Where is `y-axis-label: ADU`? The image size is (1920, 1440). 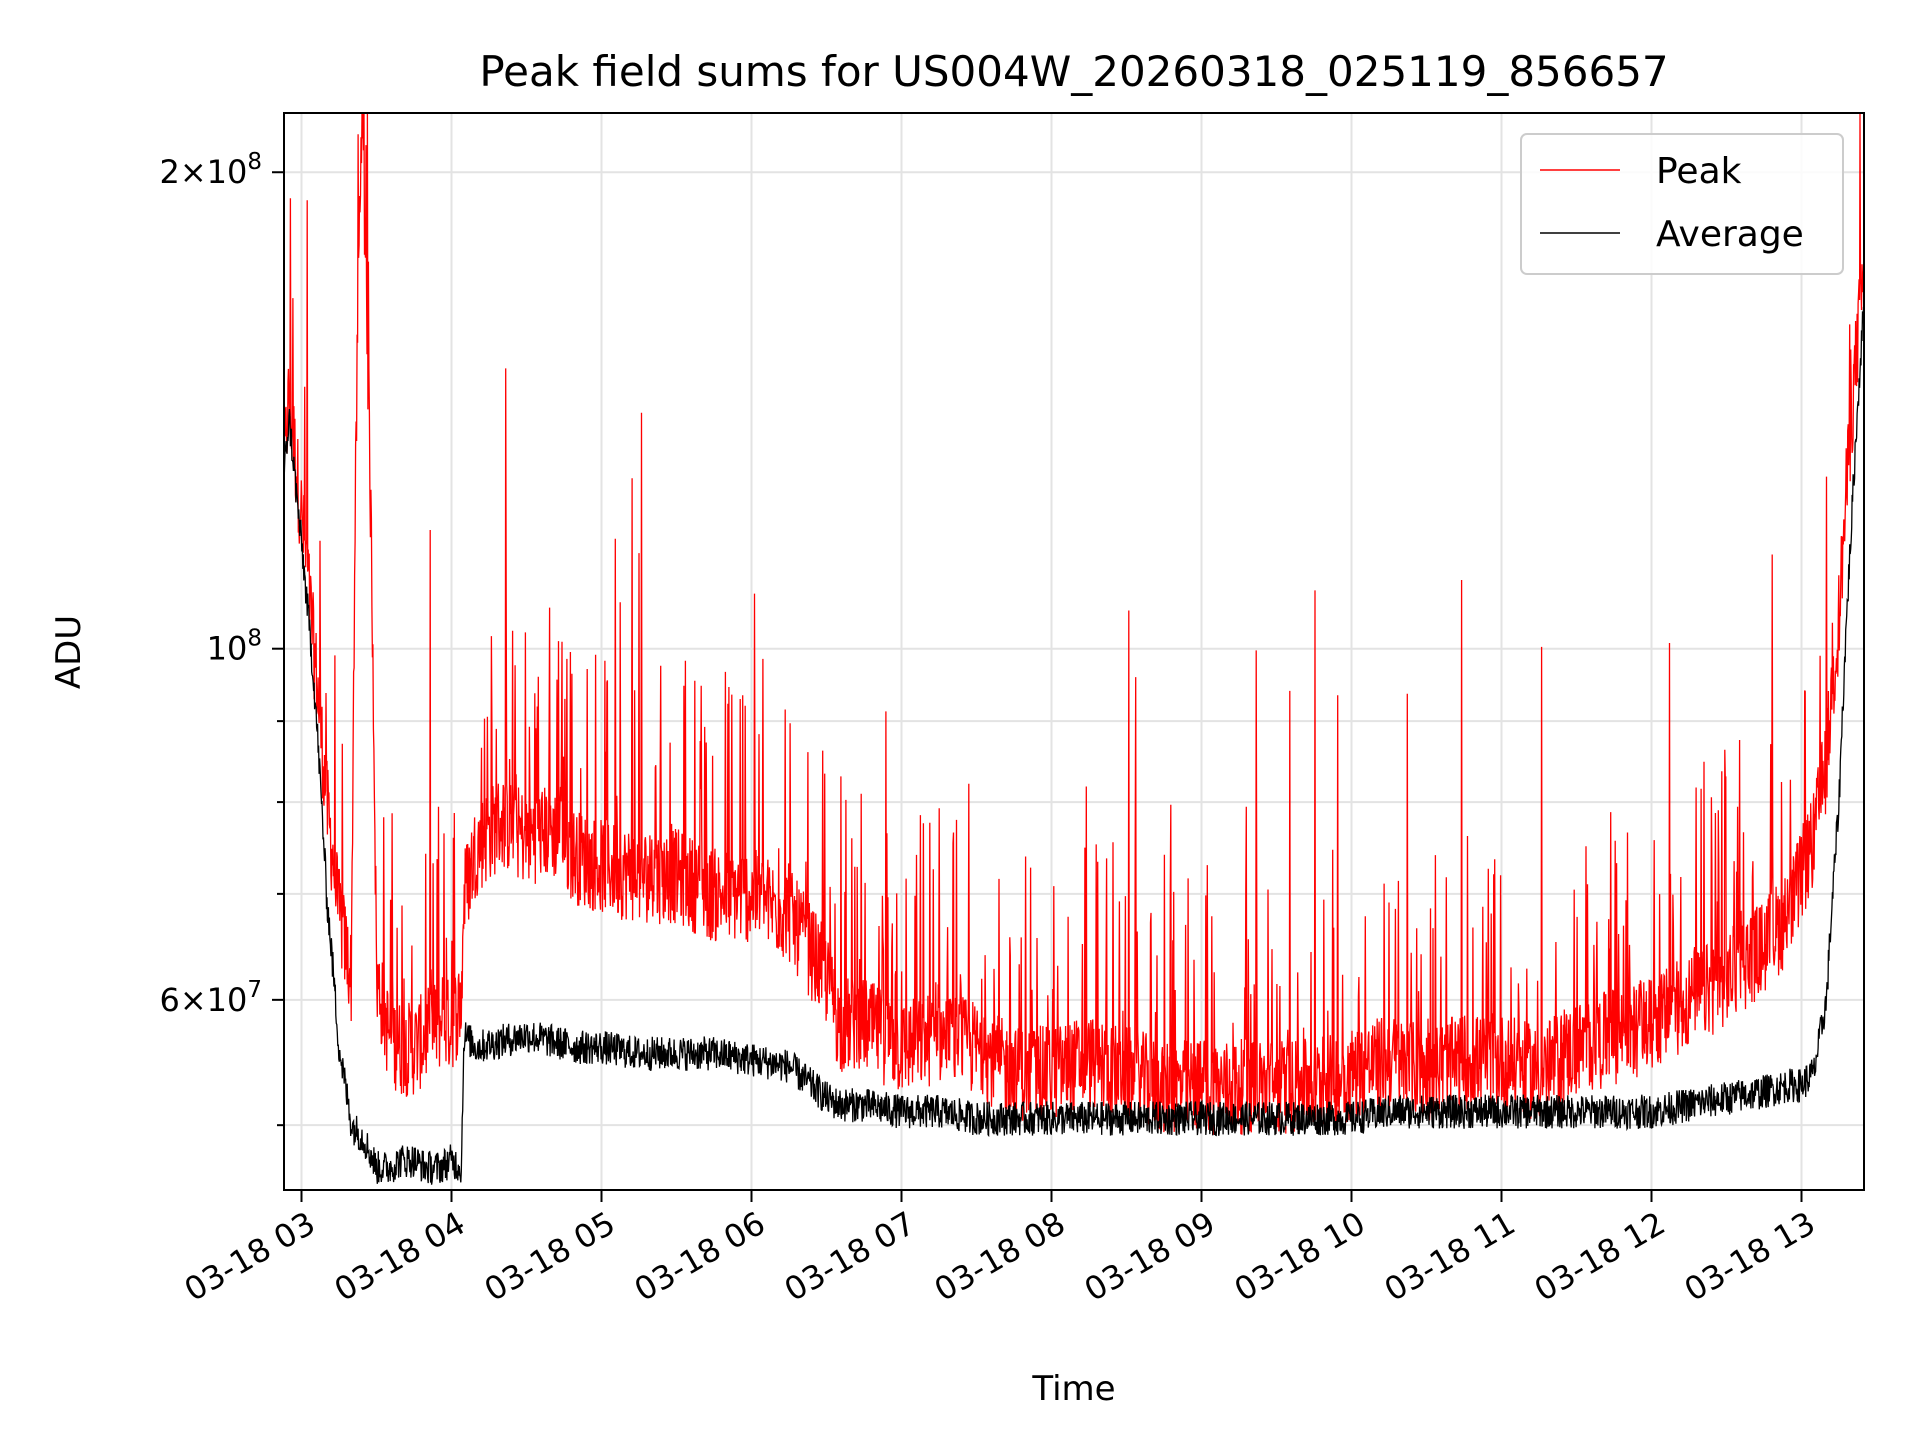
y-axis-label: ADU is located at coordinates (69, 652).